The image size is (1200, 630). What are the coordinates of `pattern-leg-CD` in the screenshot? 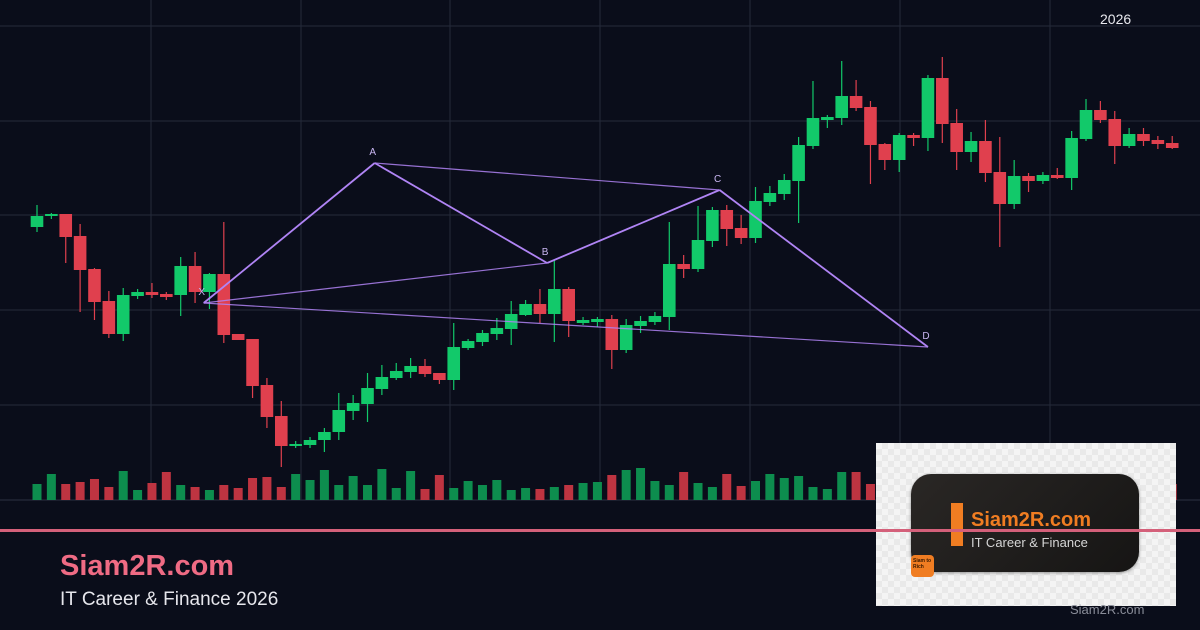 It's located at (824, 268).